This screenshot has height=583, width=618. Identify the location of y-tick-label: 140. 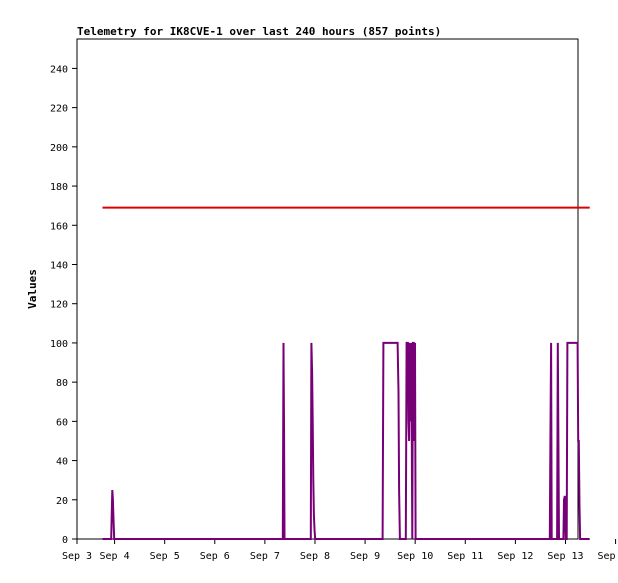
(59, 265).